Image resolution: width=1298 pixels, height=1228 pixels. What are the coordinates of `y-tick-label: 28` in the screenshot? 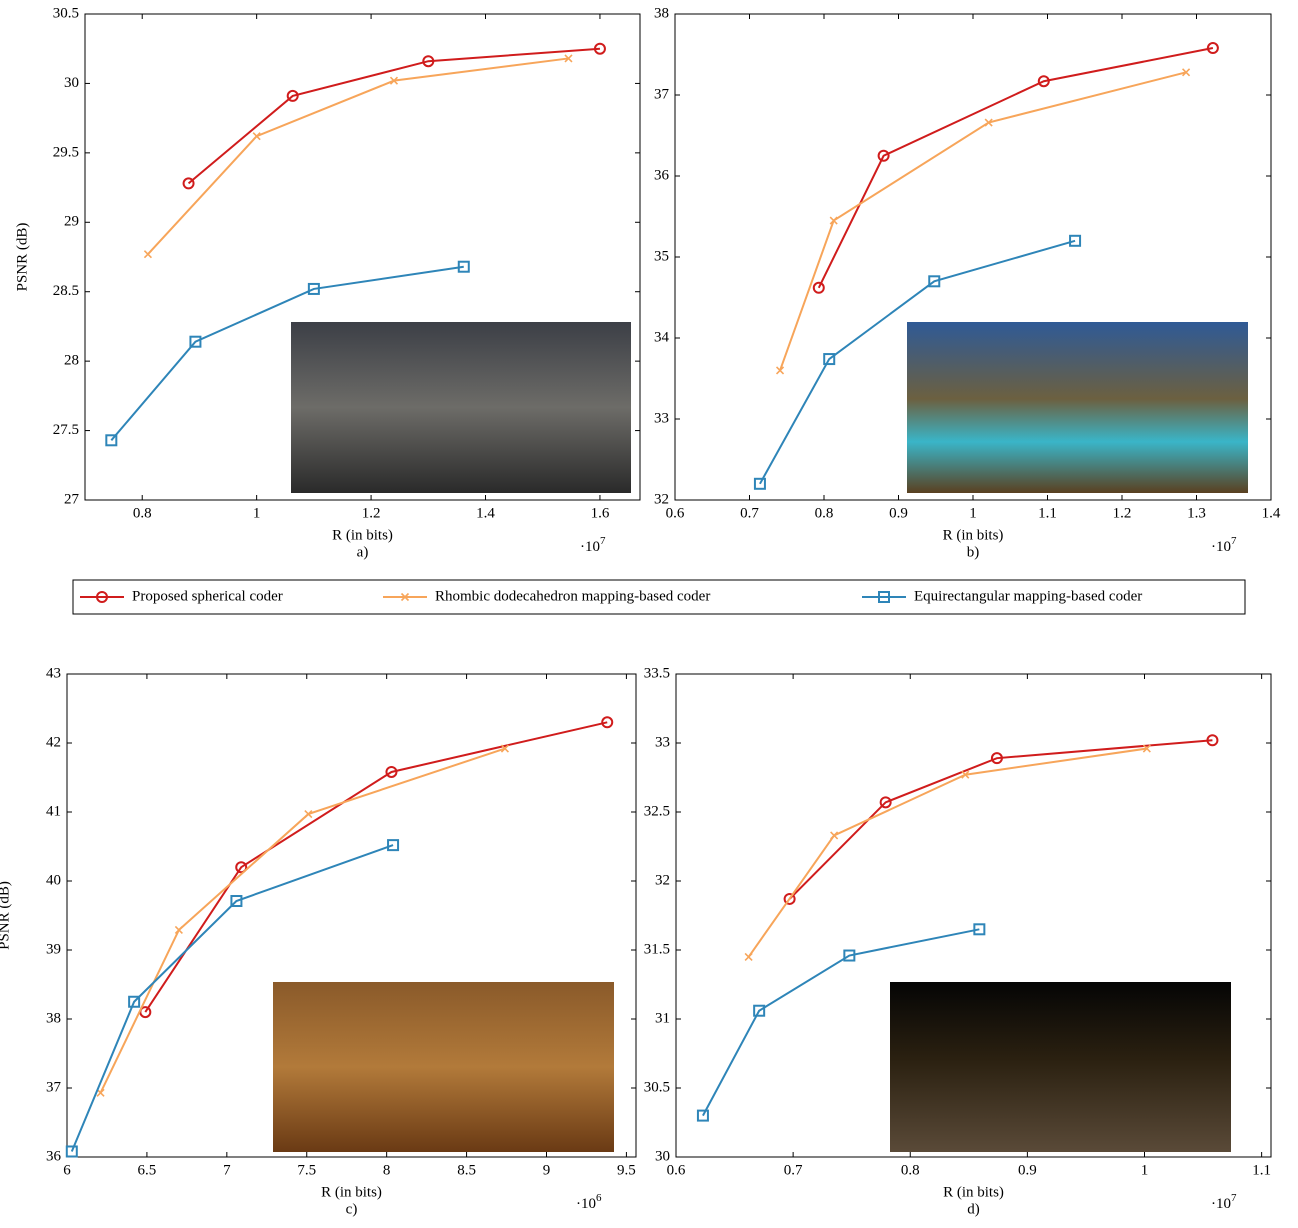 It's located at (71, 361).